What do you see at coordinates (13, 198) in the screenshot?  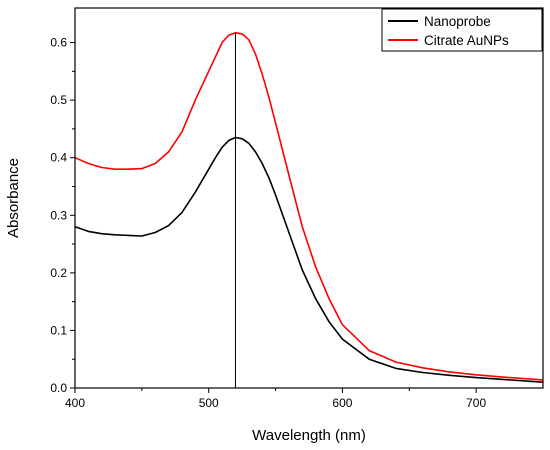 I see `y-axis-title: Absorbance` at bounding box center [13, 198].